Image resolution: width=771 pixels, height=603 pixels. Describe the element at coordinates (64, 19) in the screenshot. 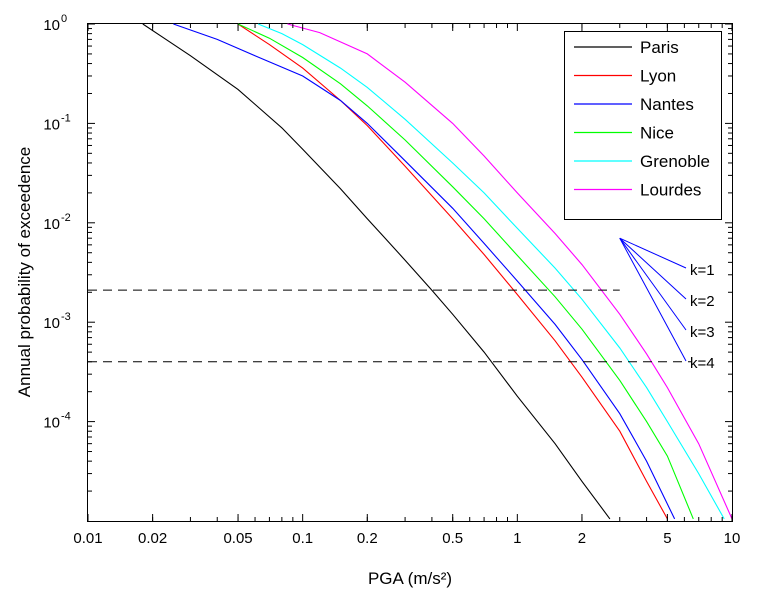

I see `y-tick-exponent: 0` at that location.